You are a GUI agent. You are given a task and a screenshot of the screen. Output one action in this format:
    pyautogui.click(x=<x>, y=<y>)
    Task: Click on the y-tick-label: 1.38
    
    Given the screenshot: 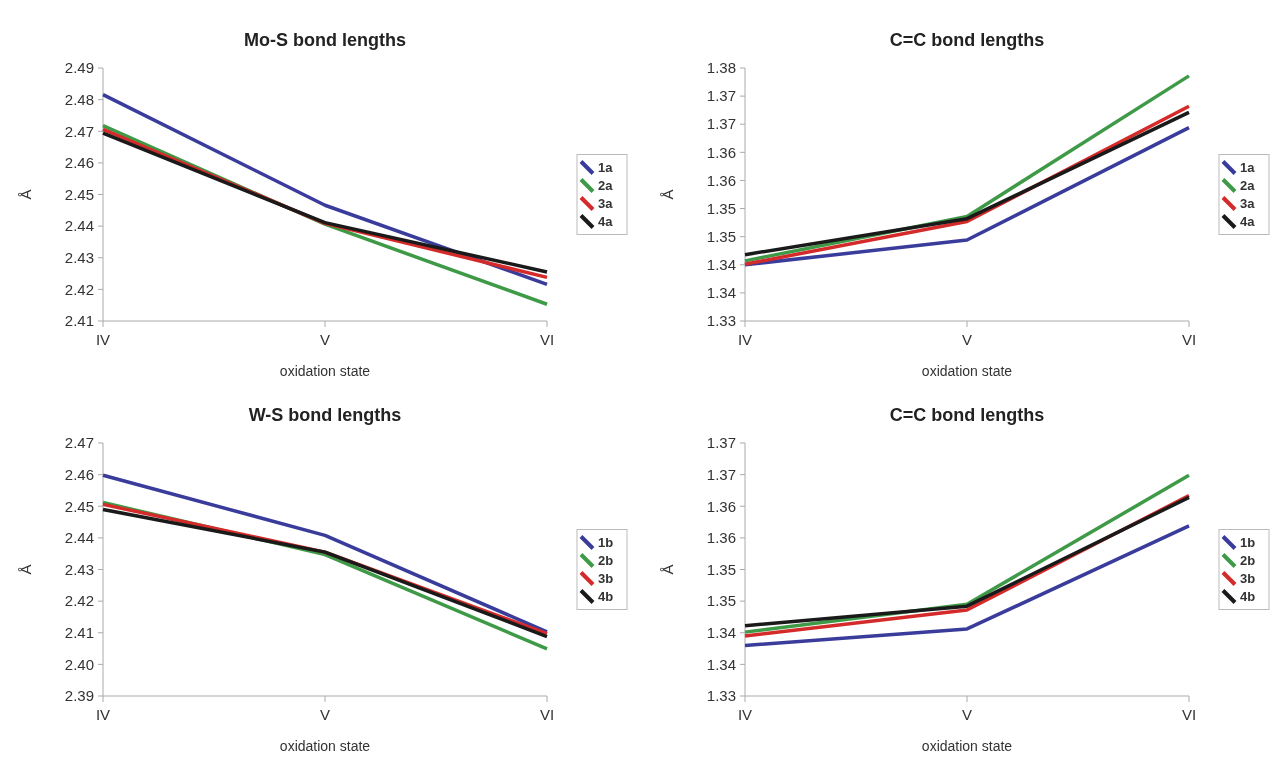 What is the action you would take?
    pyautogui.click(x=721, y=68)
    